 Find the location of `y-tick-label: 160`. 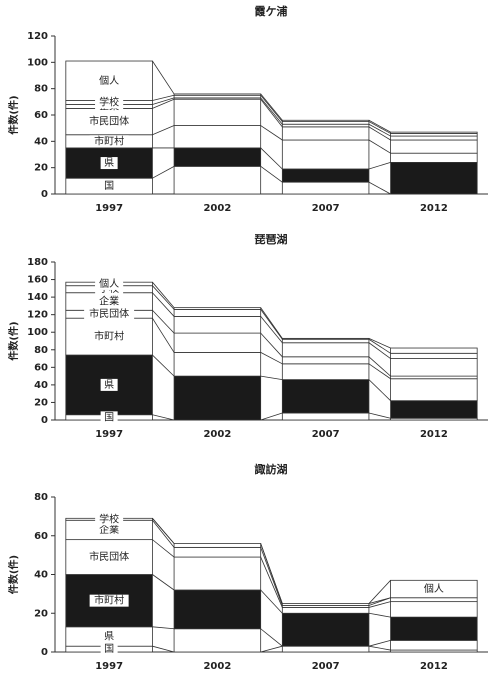

y-tick-label: 160 is located at coordinates (37, 280).